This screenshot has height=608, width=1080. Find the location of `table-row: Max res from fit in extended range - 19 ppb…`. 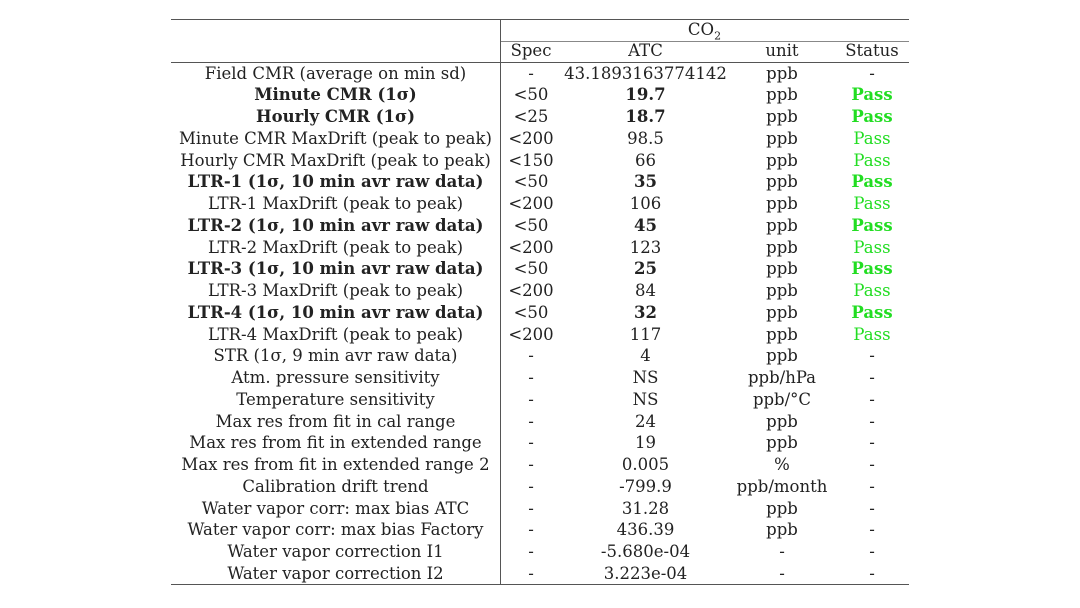

table-row: Max res from fit in extended range - 19 ppb… is located at coordinates (540, 443).